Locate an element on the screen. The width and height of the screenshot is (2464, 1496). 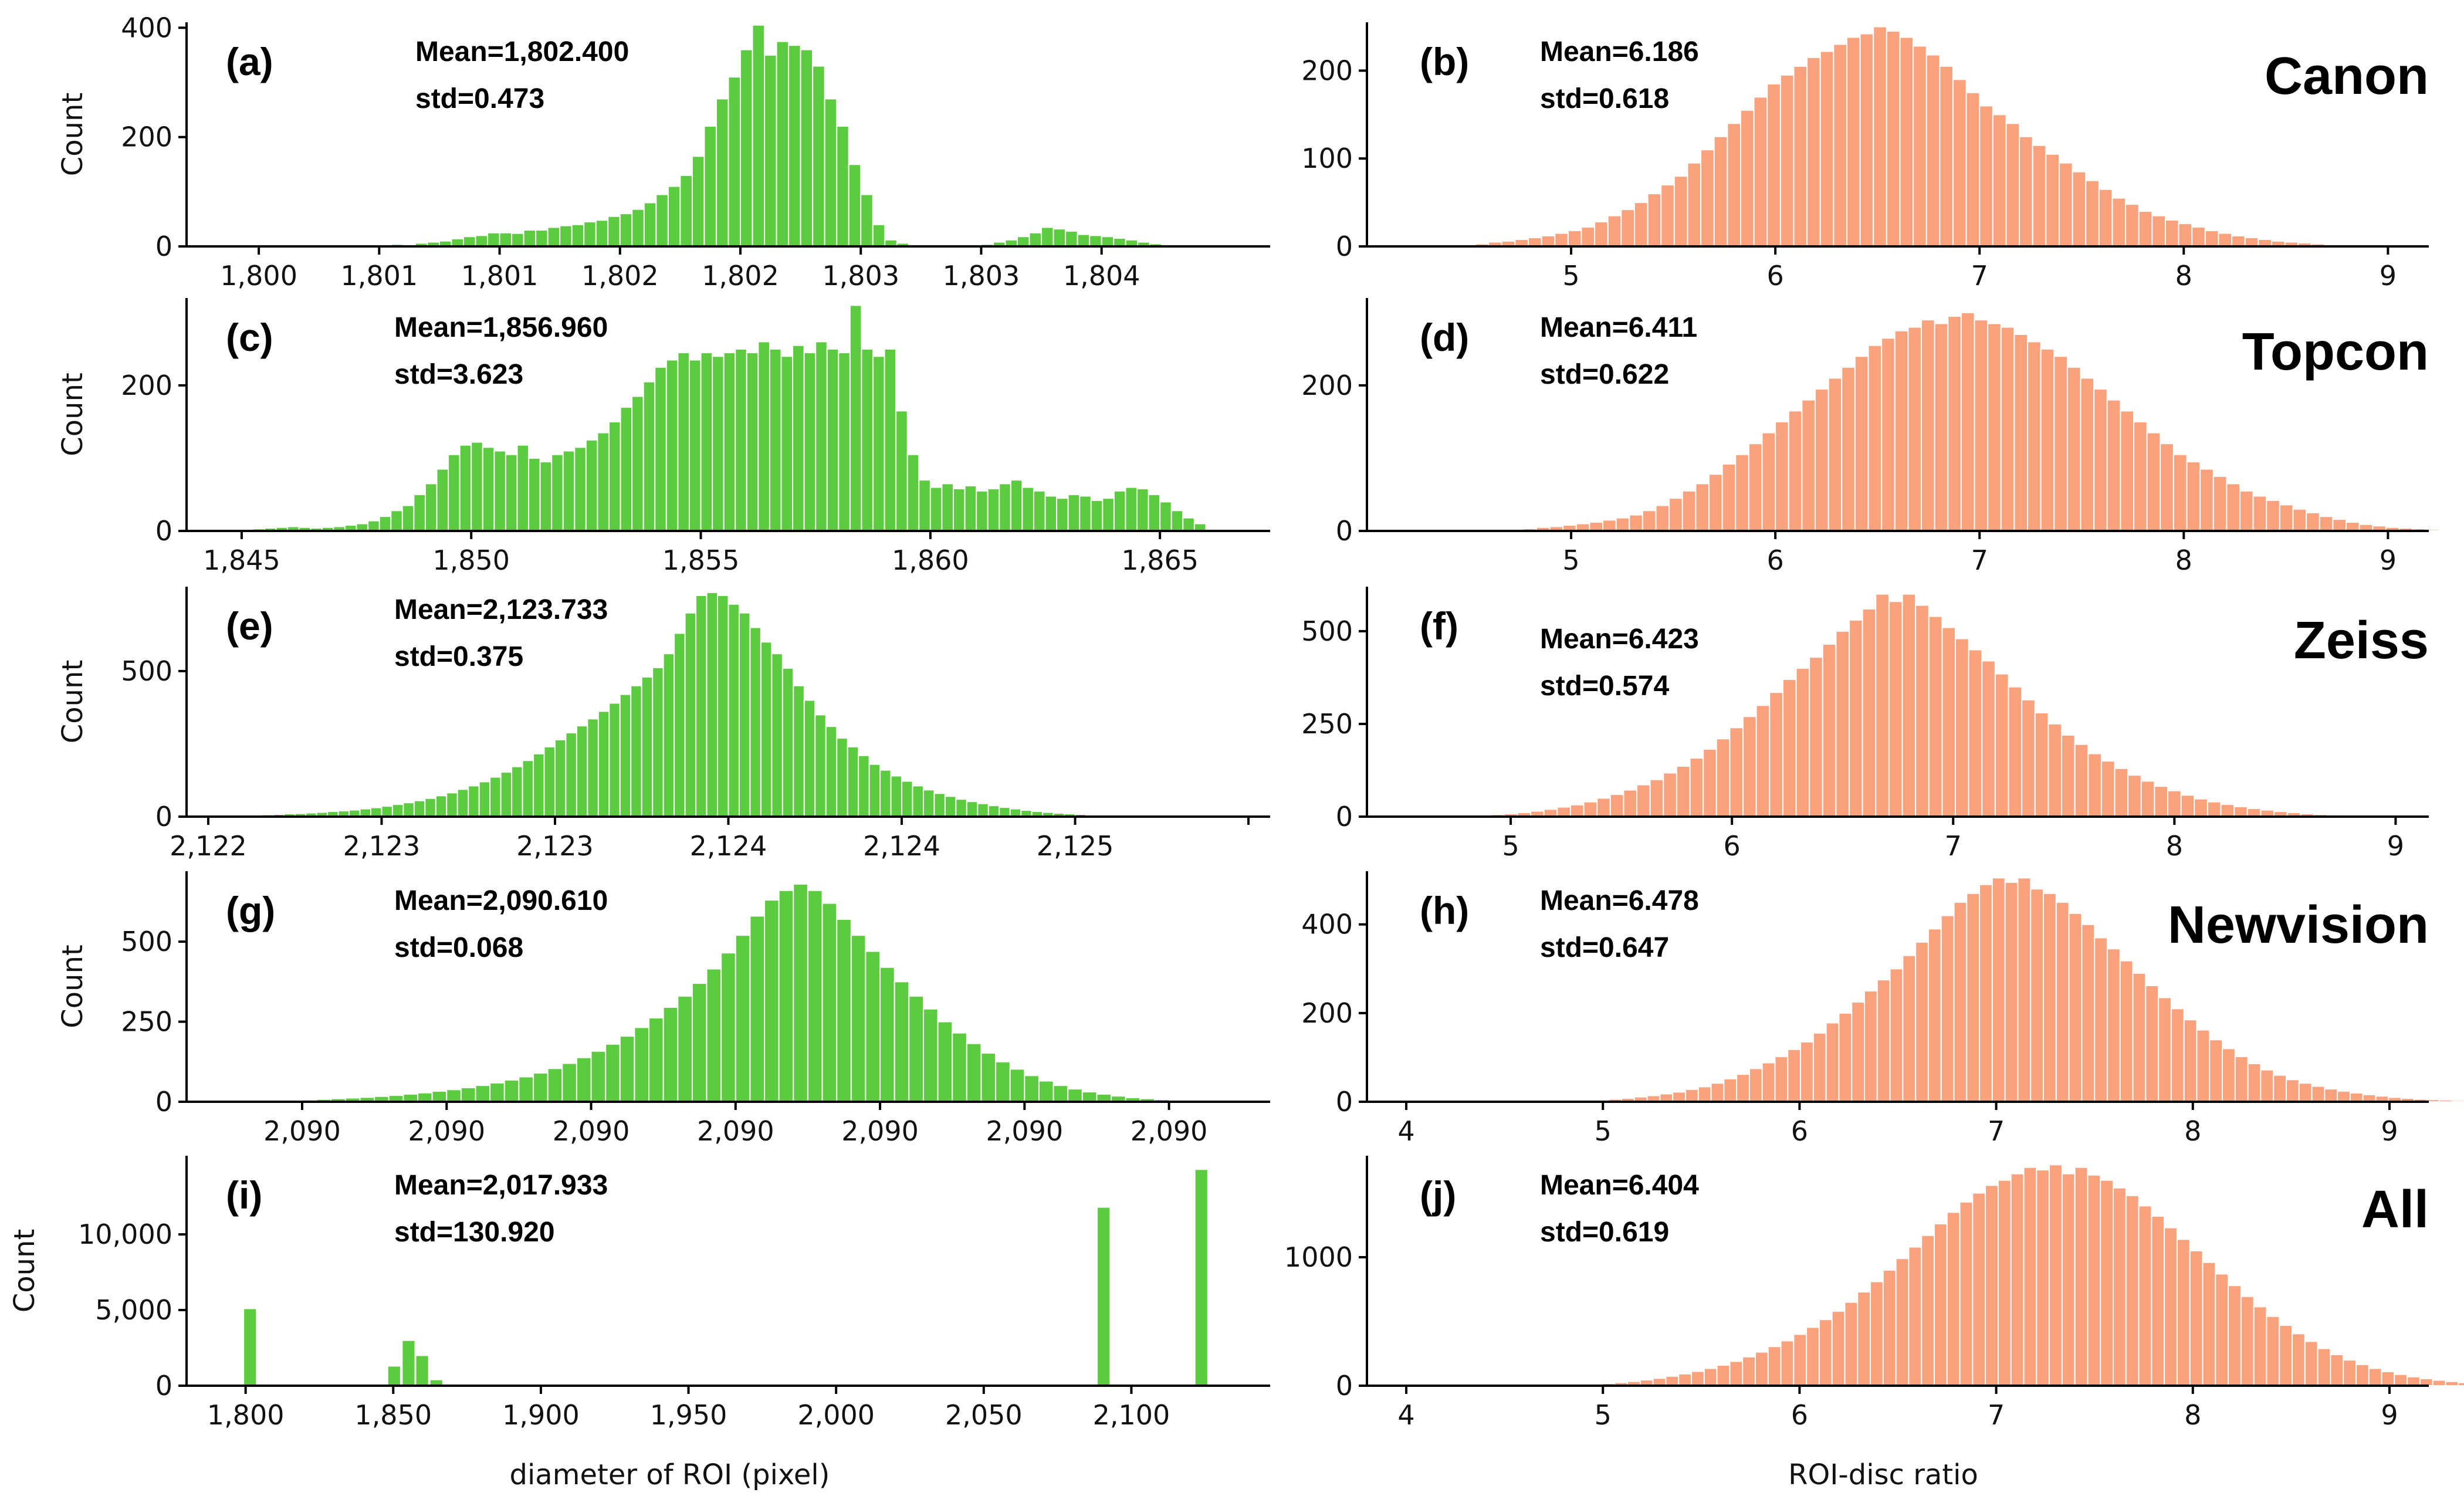
xtick-label-f-4: 9 is located at coordinates (2395, 846).